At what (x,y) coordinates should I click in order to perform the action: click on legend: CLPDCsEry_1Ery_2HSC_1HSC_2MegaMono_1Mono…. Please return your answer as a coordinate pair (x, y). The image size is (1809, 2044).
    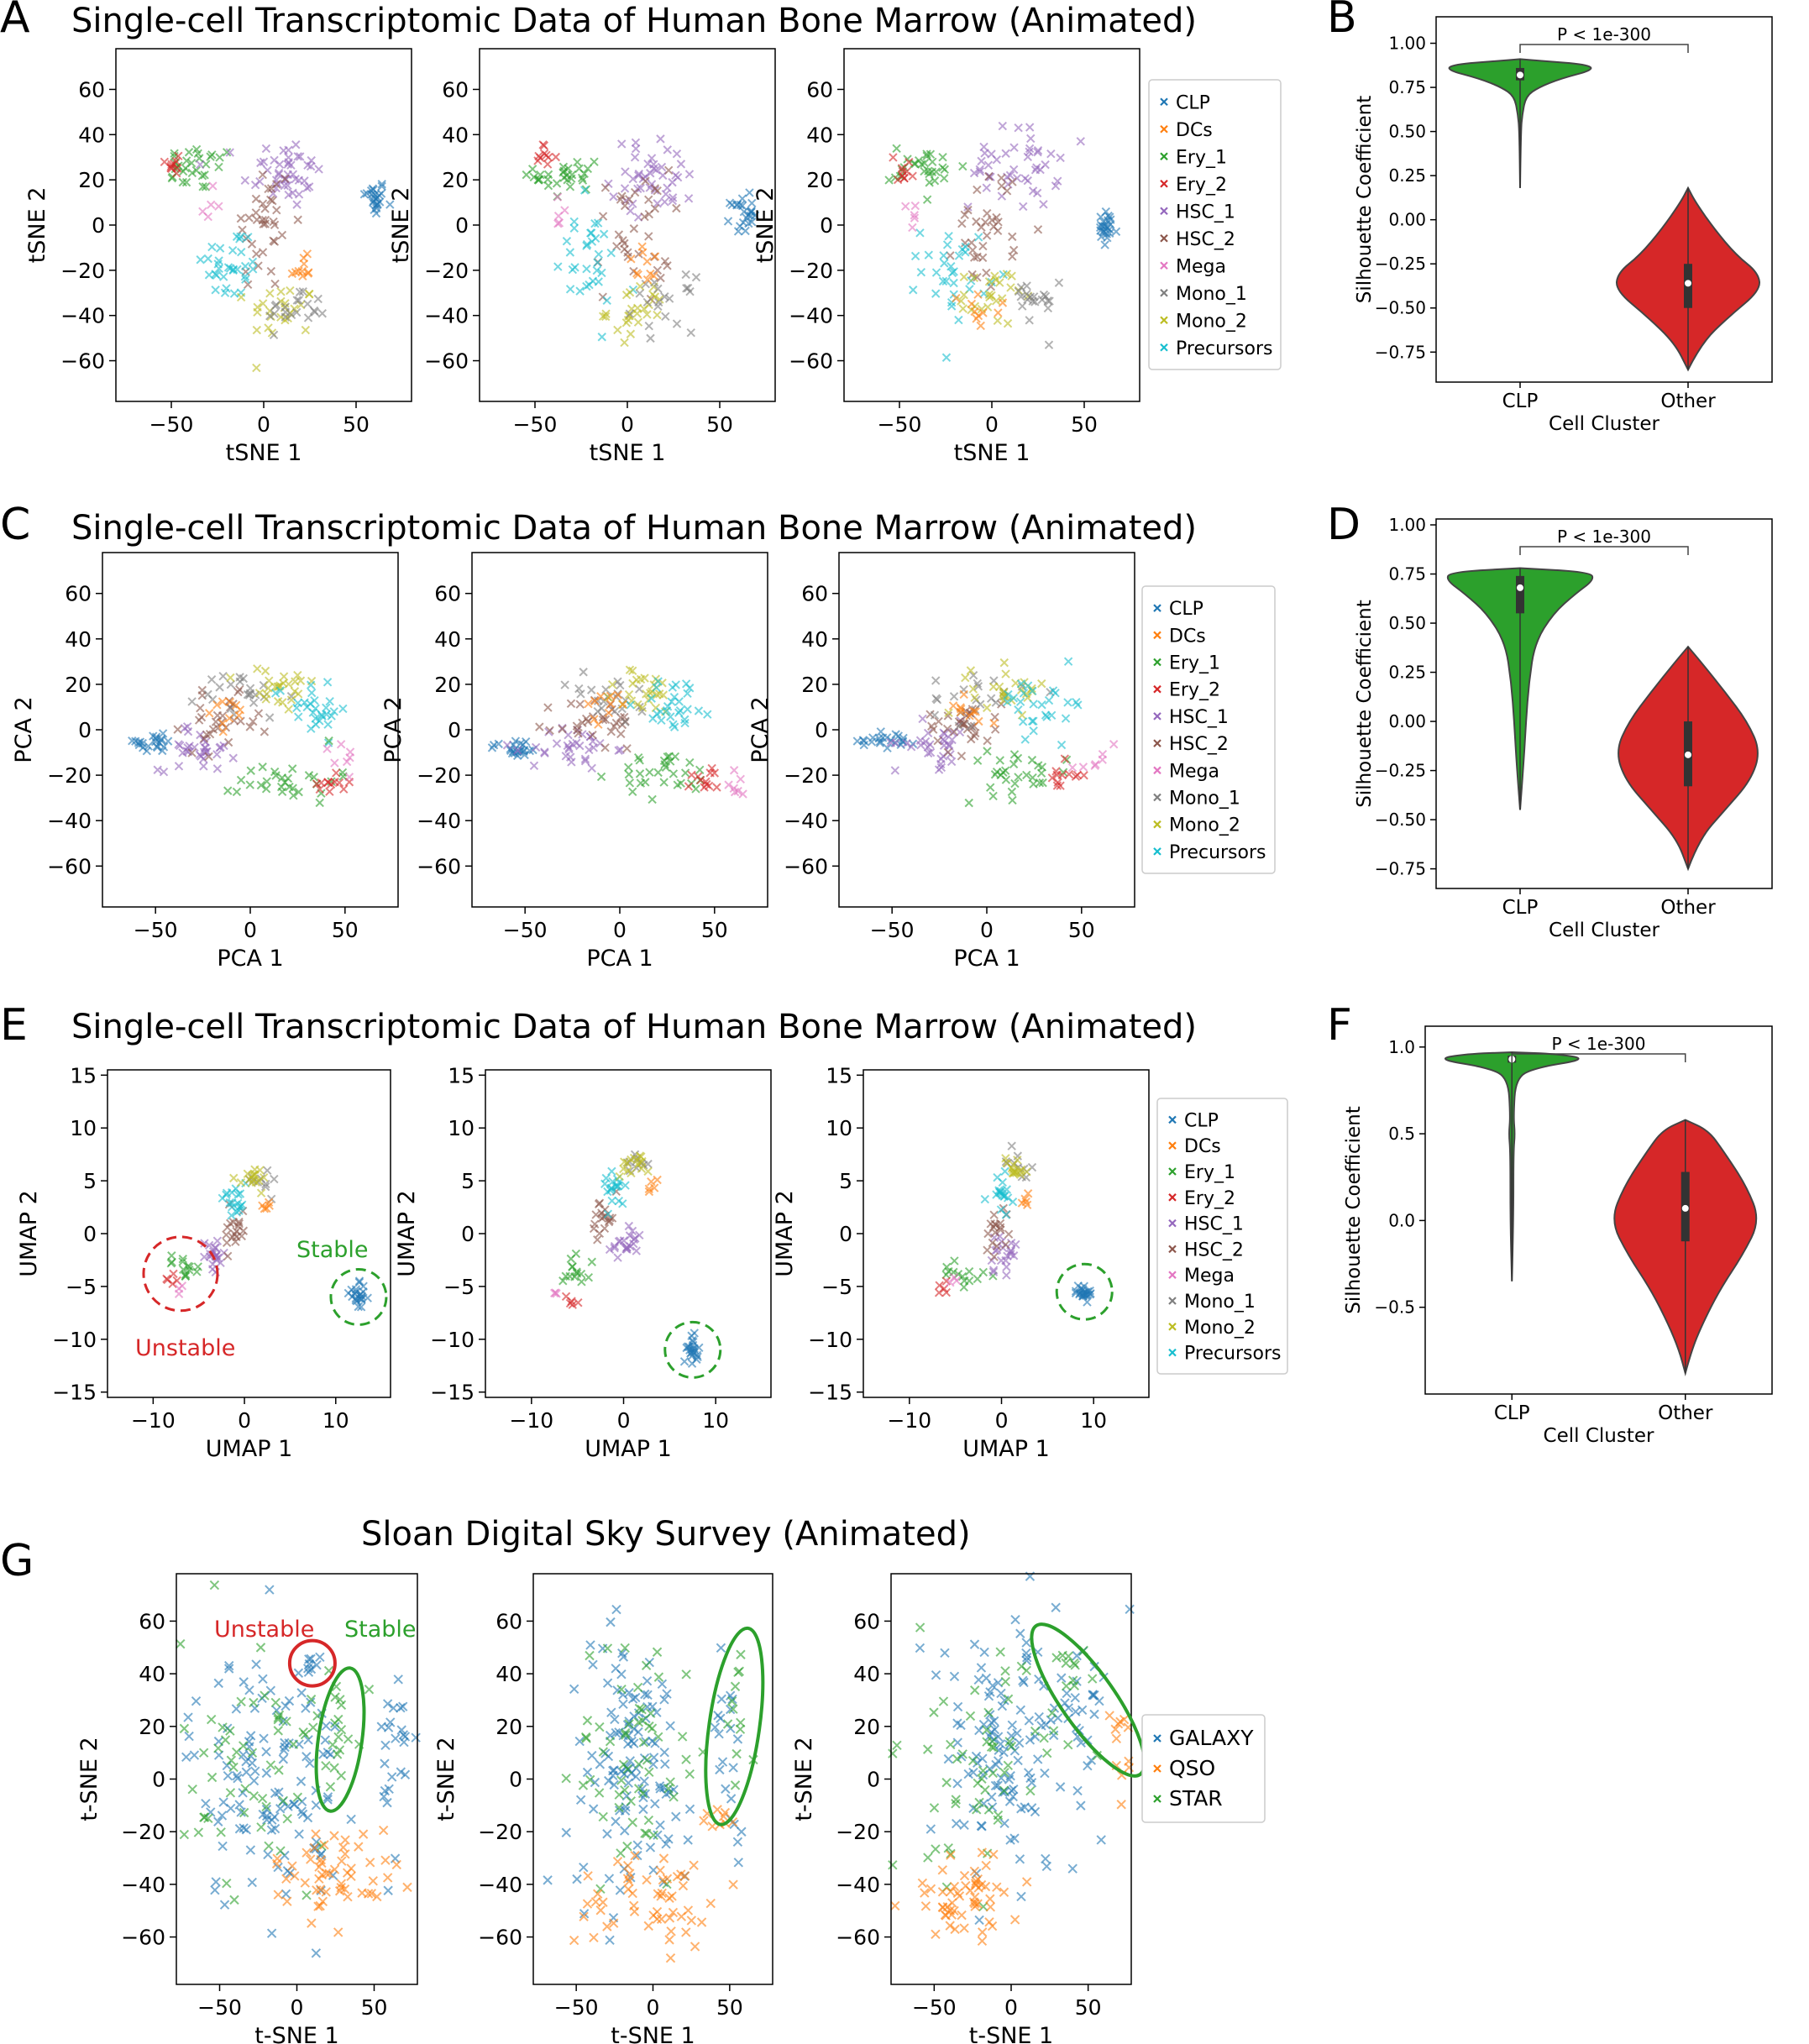
    Looking at the image, I should click on (1215, 224).